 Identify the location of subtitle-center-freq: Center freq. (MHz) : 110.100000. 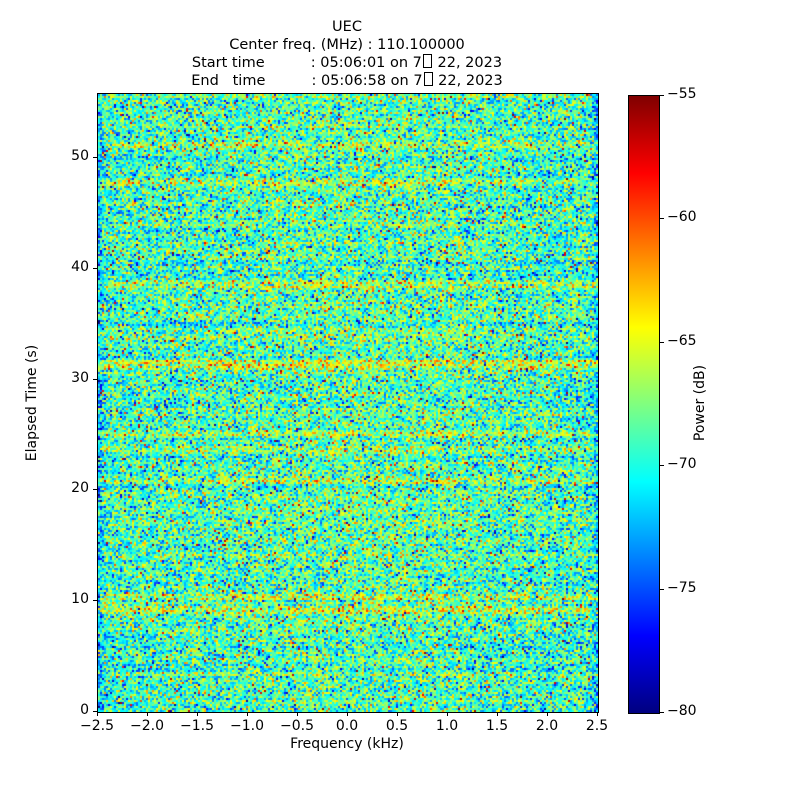
(347, 45).